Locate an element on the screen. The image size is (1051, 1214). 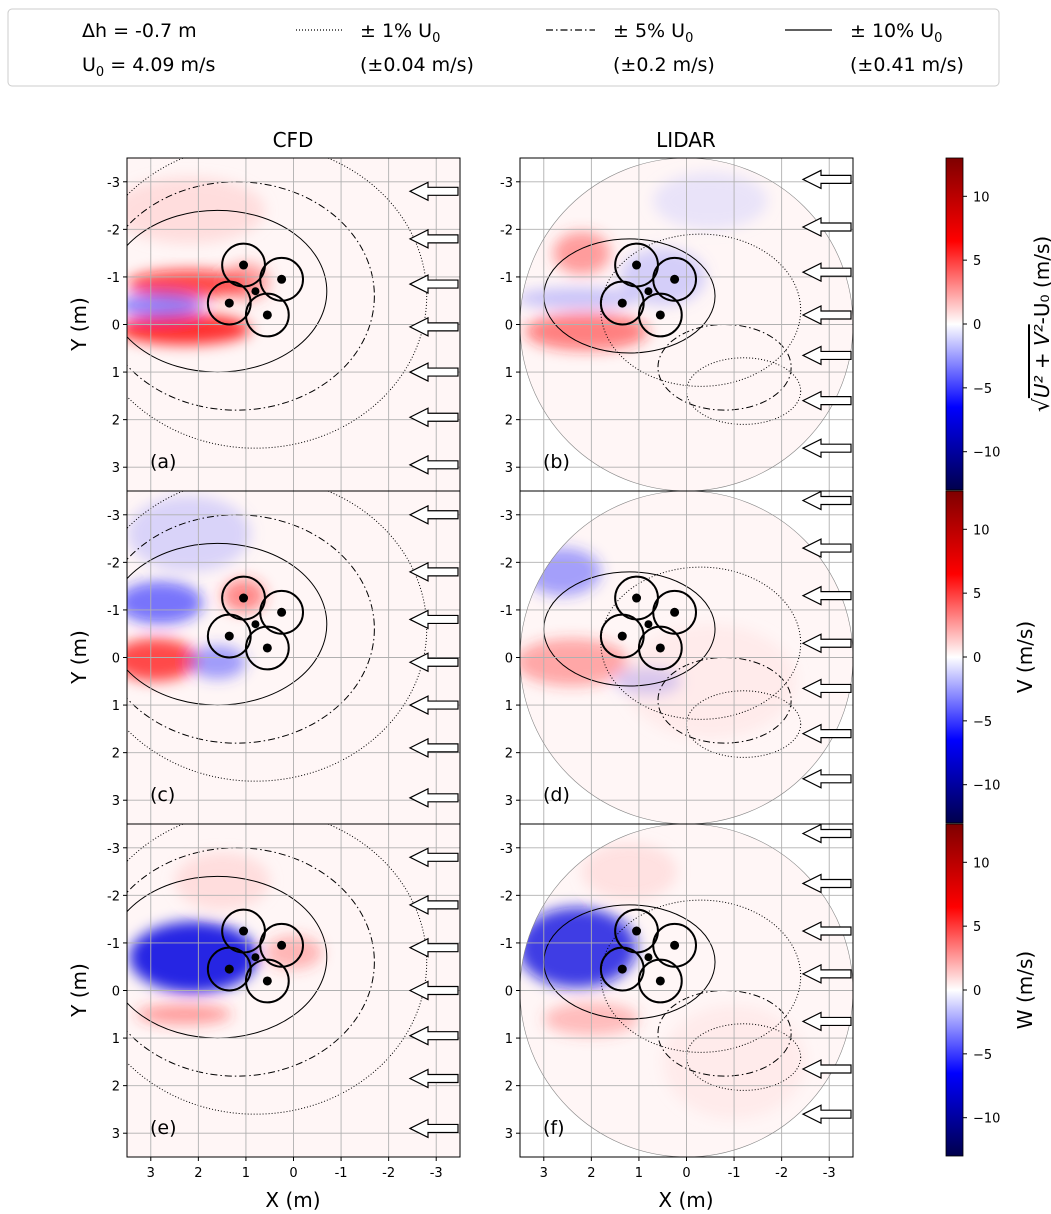
legend-solid-abs: (±0.41 m/s) is located at coordinates (907, 65).